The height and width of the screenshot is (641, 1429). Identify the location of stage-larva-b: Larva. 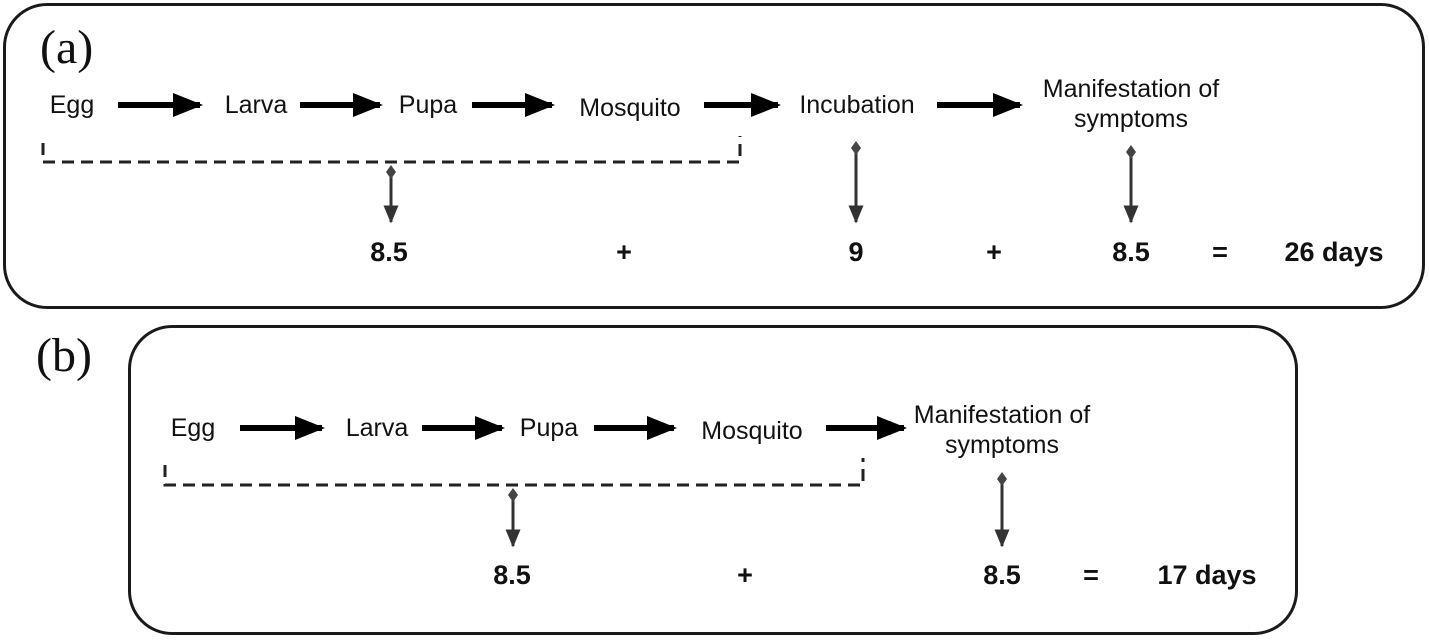
(377, 428).